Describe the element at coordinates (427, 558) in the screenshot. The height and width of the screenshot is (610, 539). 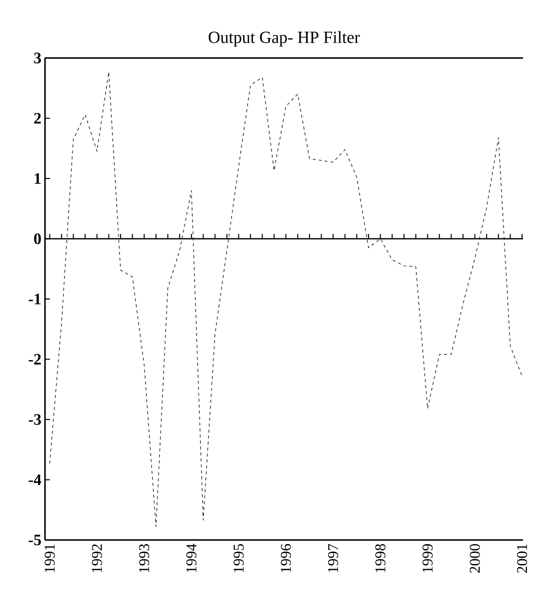
I see `x-tick-label: 1999` at that location.